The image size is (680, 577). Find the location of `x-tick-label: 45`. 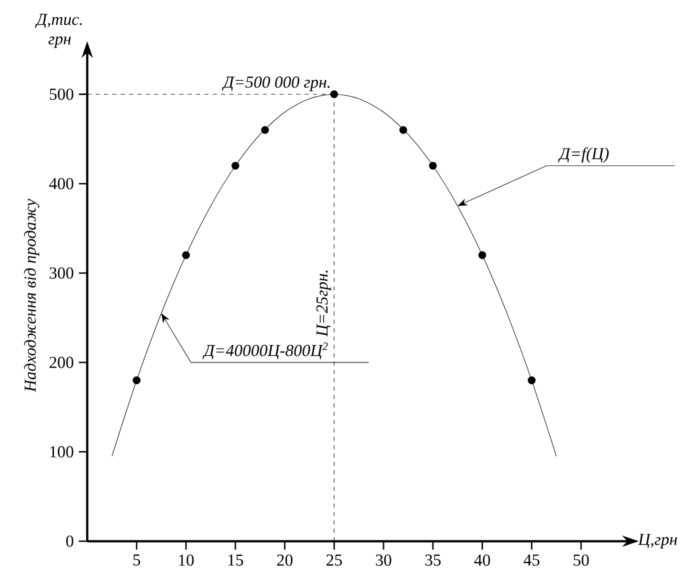

x-tick-label: 45 is located at coordinates (532, 560).